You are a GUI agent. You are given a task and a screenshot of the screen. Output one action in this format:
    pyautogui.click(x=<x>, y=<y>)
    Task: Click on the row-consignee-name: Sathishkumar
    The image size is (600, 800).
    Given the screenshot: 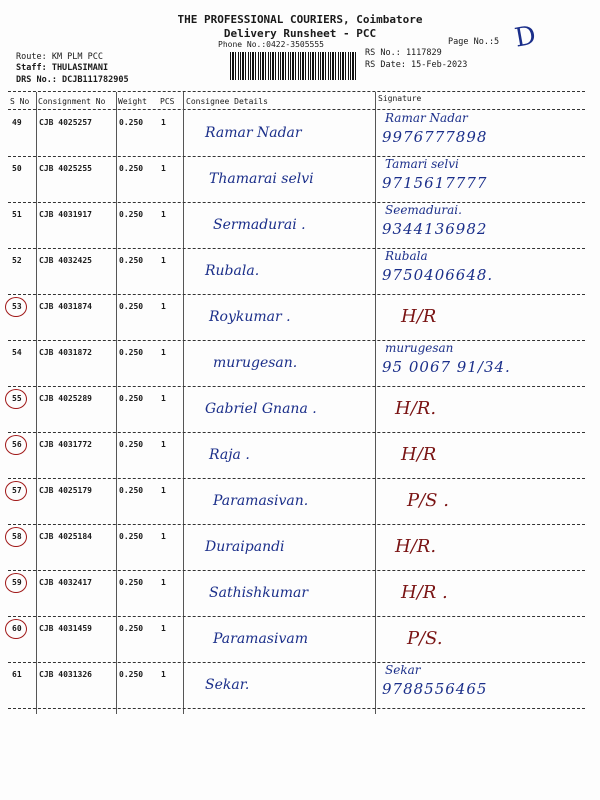 What is the action you would take?
    pyautogui.click(x=259, y=593)
    